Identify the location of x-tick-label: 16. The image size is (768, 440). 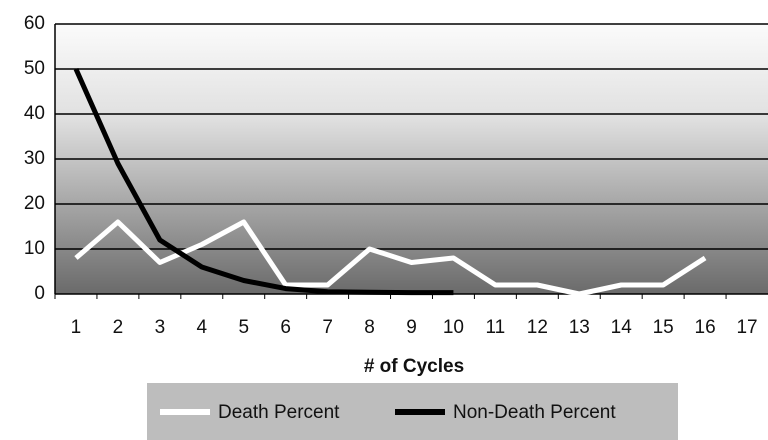
(705, 327).